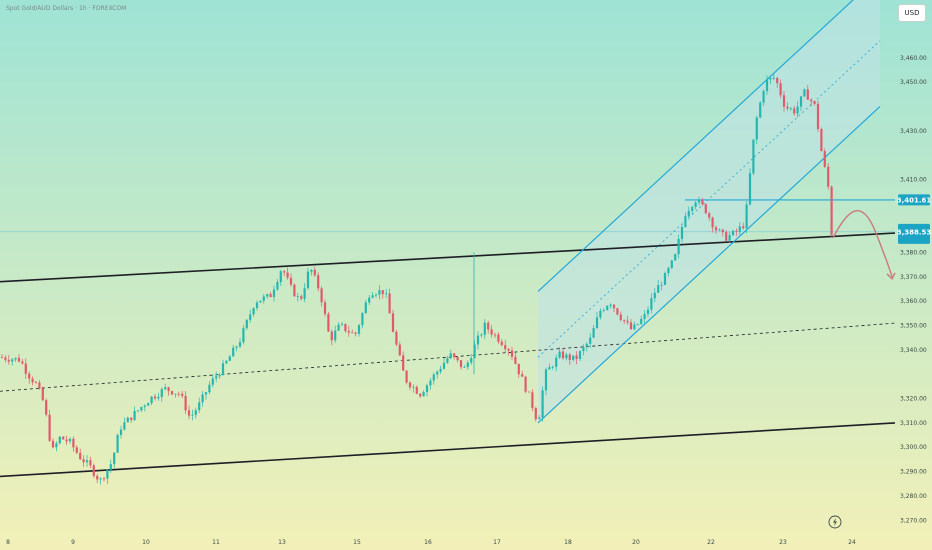  Describe the element at coordinates (852, 542) in the screenshot. I see `x-axis-tick-label: 24` at that location.